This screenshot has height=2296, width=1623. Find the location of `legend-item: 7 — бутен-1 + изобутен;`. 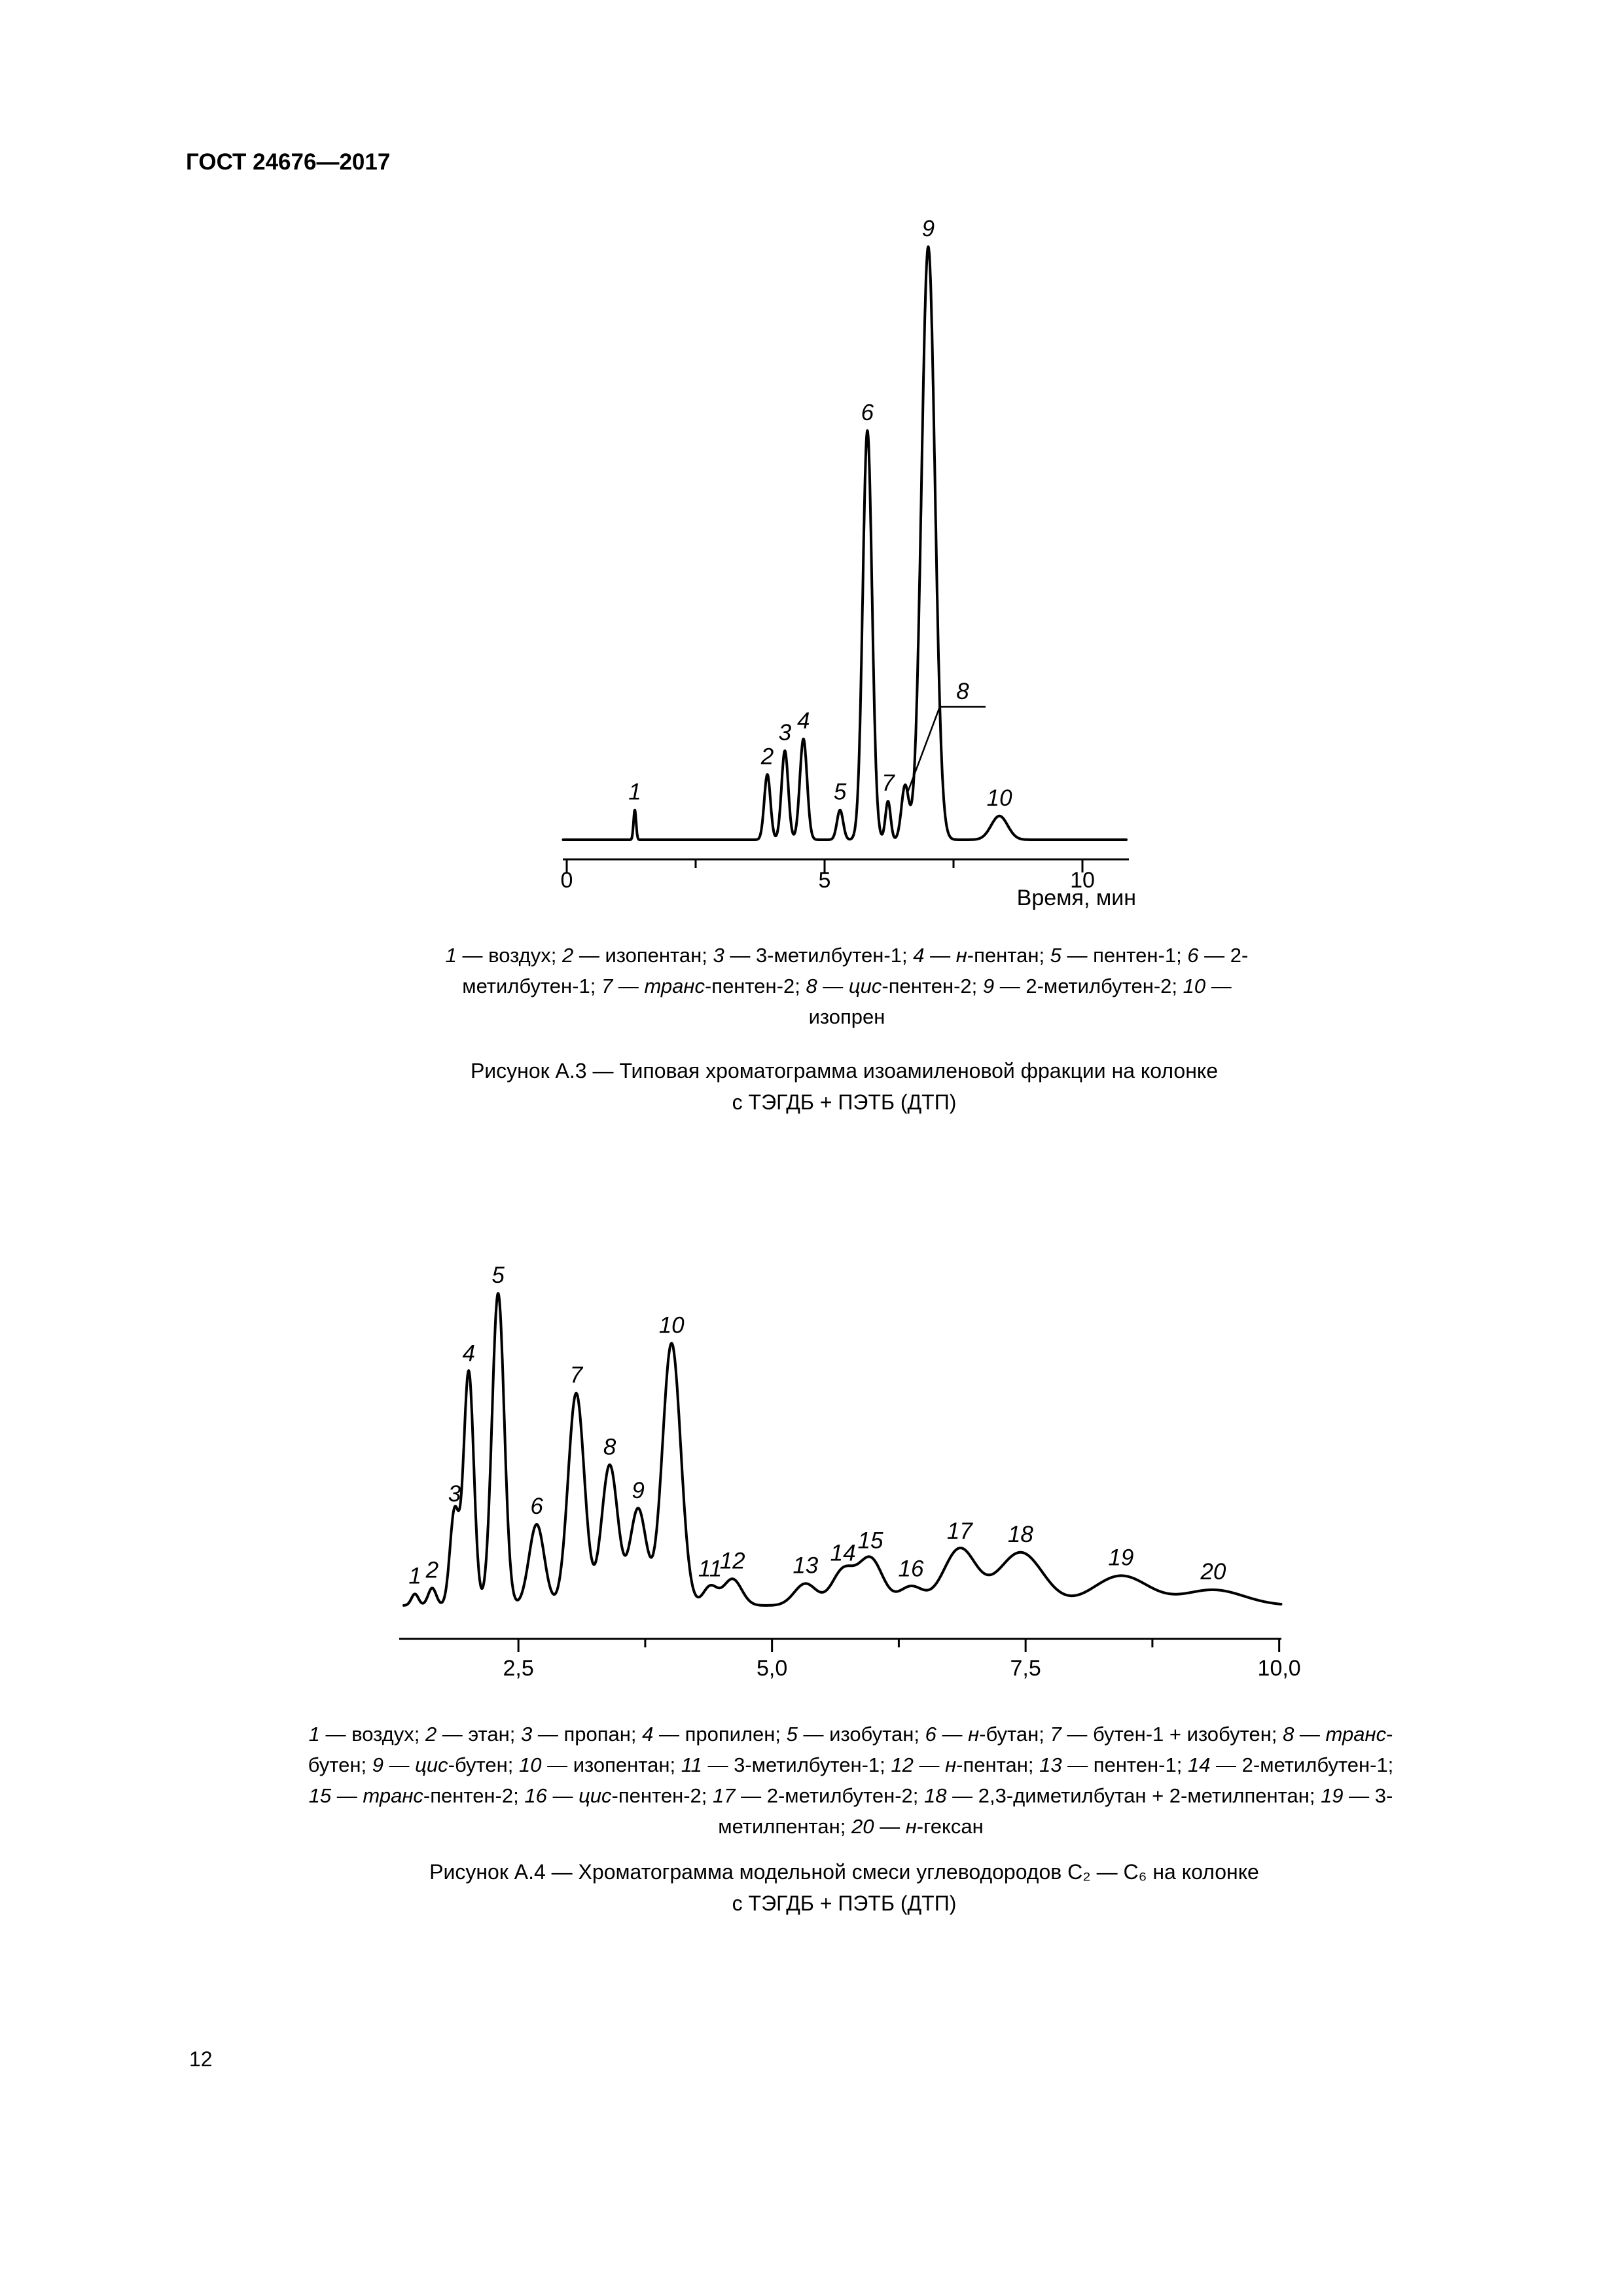

legend-item: 7 — бутен-1 + изобутен; is located at coordinates (1166, 1734).